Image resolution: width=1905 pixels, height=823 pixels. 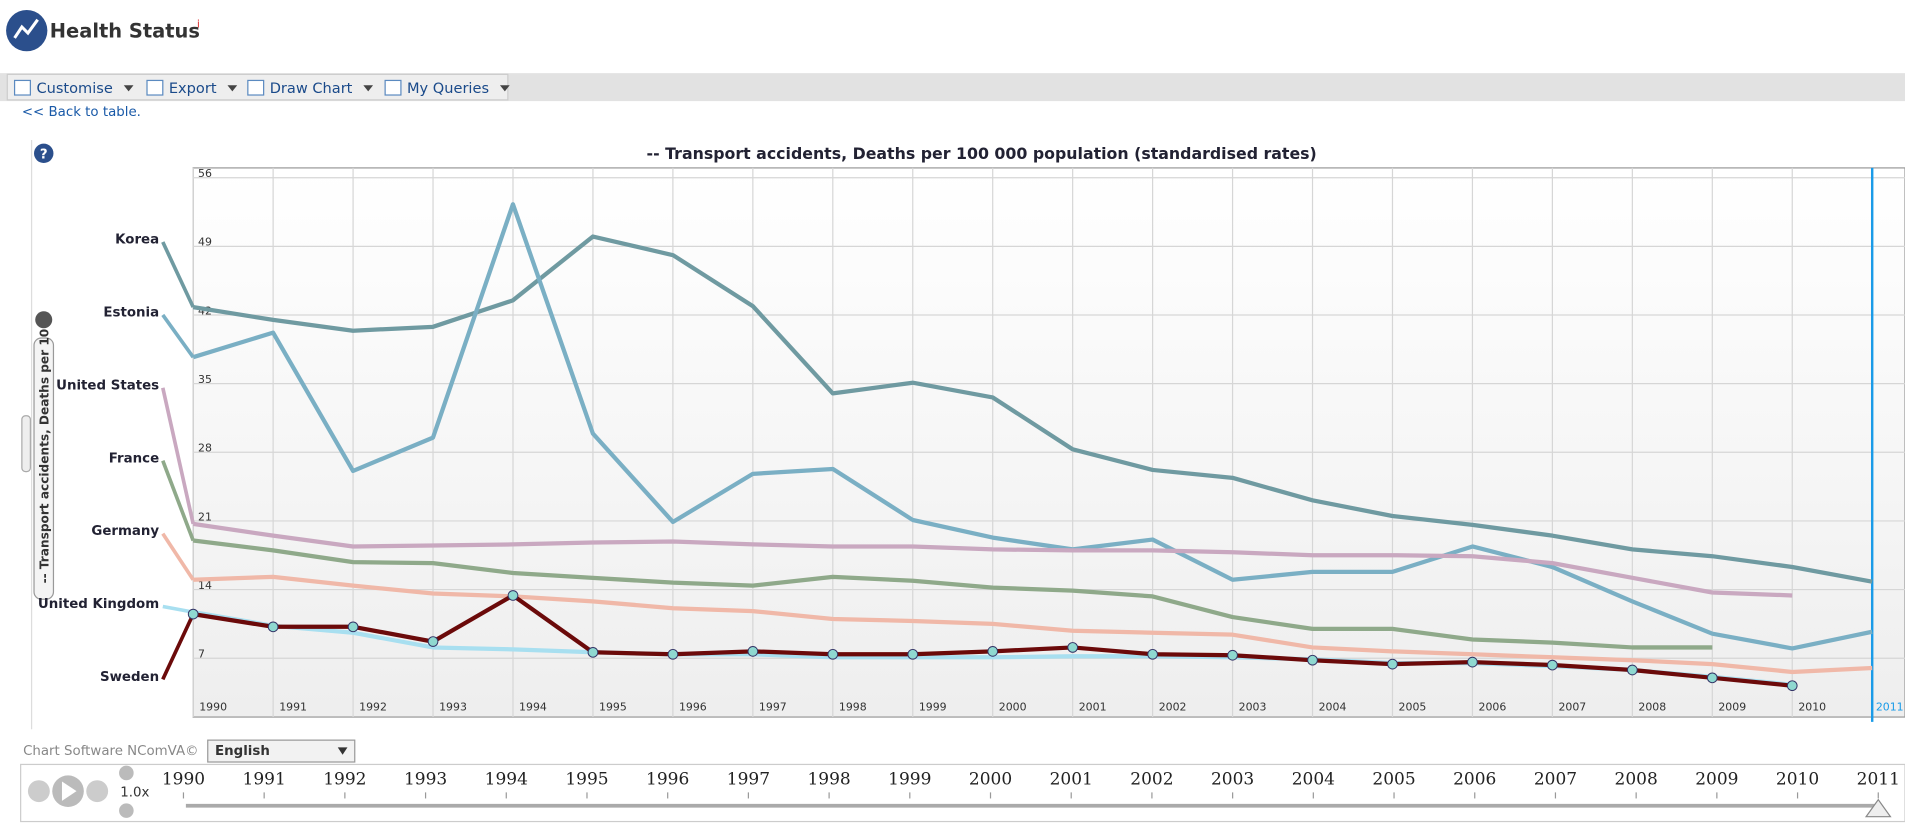 I want to click on timeline-year: 2001, so click(x=1071, y=780).